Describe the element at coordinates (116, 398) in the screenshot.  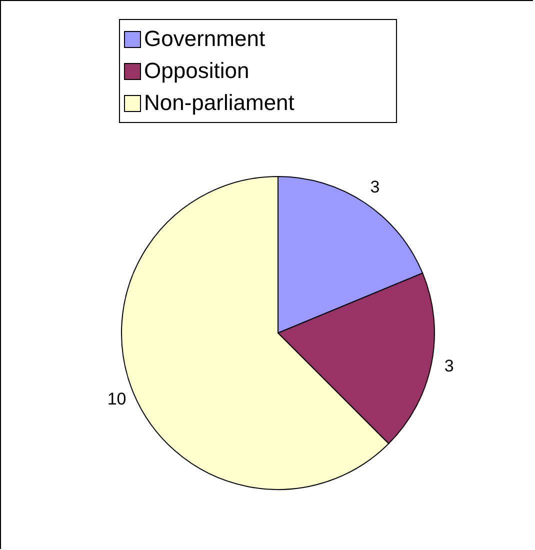
I see `data-label: 10` at that location.